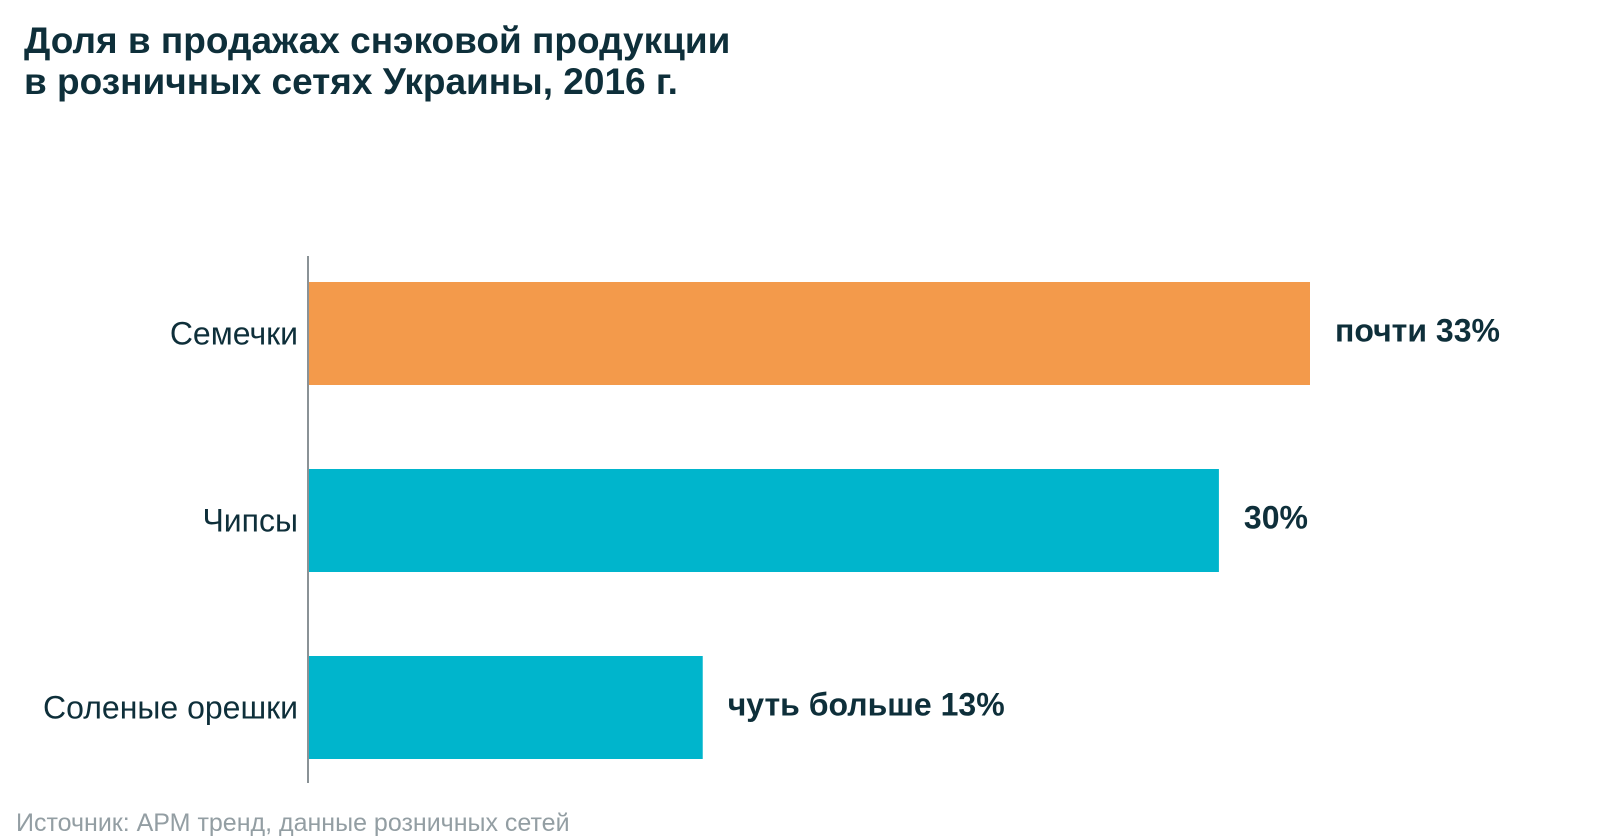  What do you see at coordinates (377, 40) in the screenshot?
I see `chart-title-line-1: Доля в продажах снэковой продукции` at bounding box center [377, 40].